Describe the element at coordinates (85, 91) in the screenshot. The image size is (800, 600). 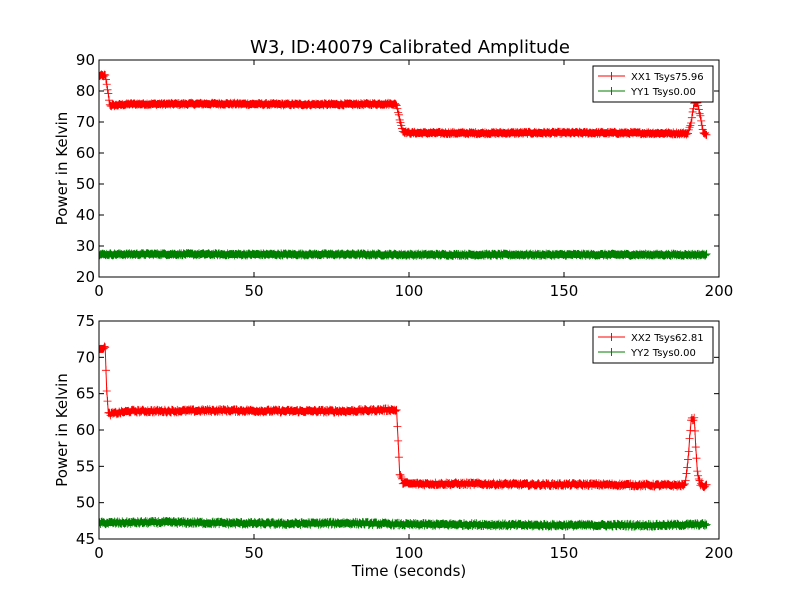
I see `y-tick-label: 80` at that location.